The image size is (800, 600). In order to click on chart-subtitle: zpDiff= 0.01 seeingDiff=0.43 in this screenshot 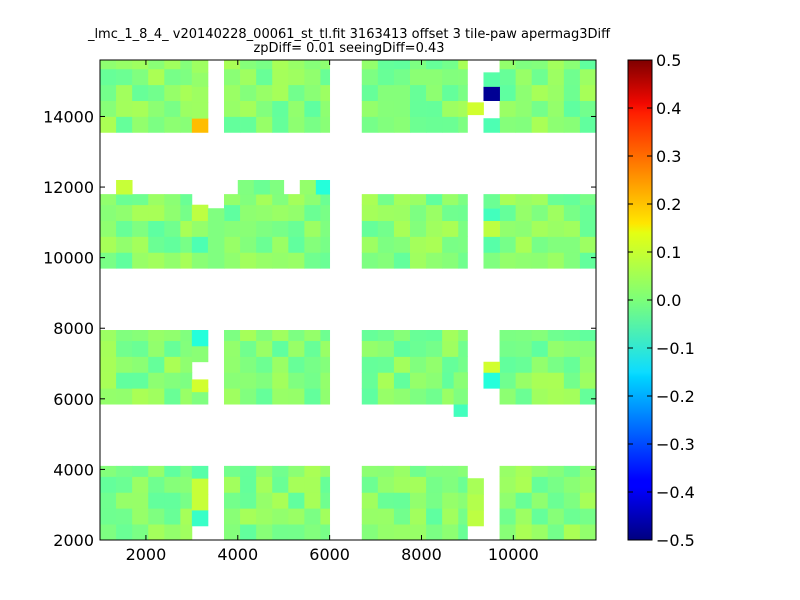, I will do `click(348, 48)`.